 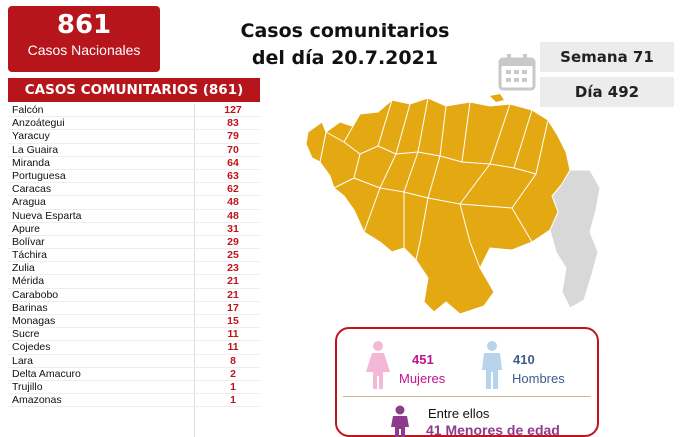 What do you see at coordinates (134, 150) in the screenshot?
I see `list-item: La Guaira 70` at bounding box center [134, 150].